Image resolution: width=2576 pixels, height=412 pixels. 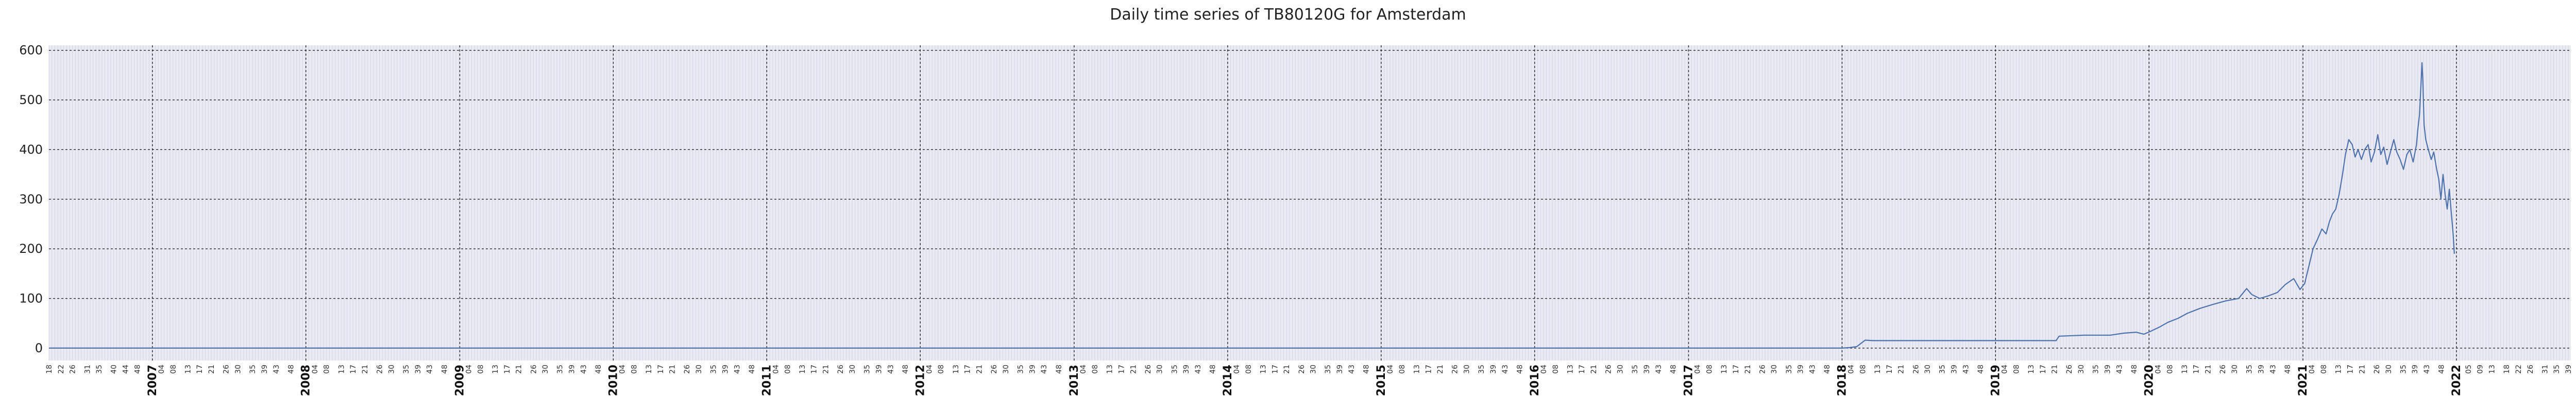 I want to click on year-tick-label: 2015, so click(x=1381, y=380).